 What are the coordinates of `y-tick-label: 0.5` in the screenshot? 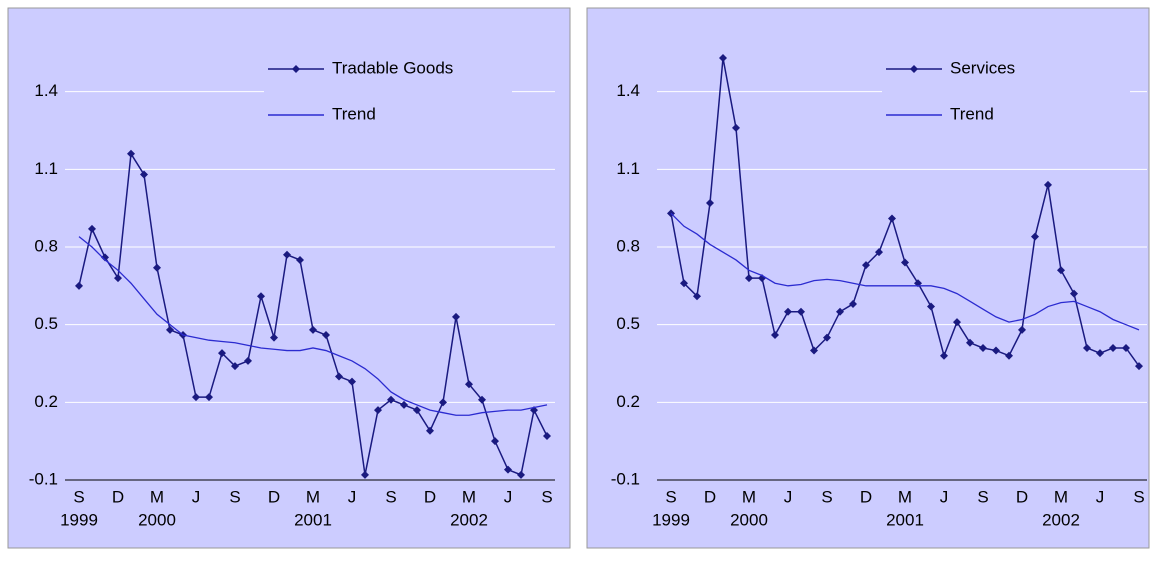 It's located at (46, 323).